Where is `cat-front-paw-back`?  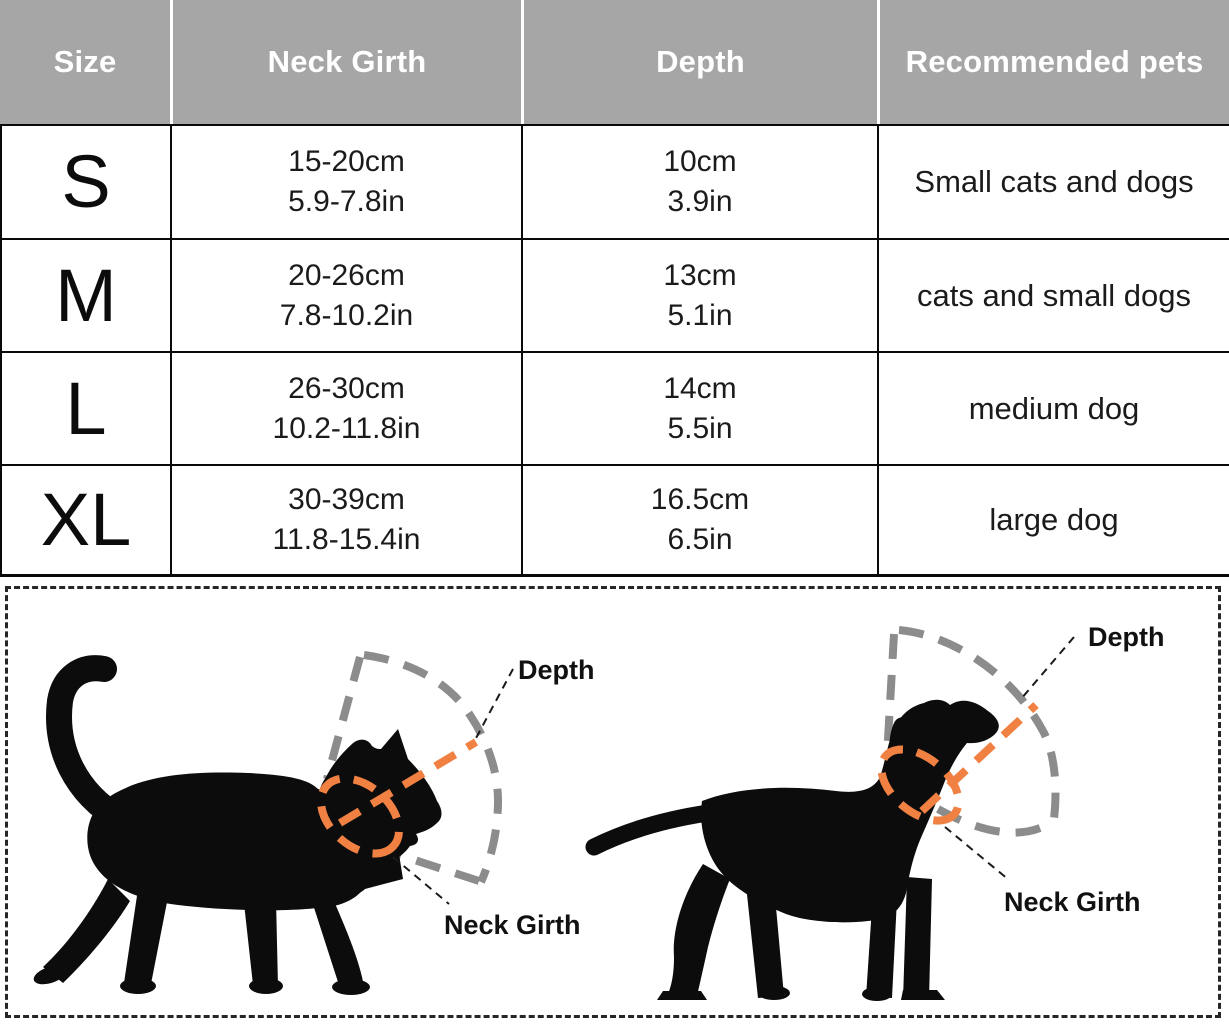 cat-front-paw-back is located at coordinates (266, 986).